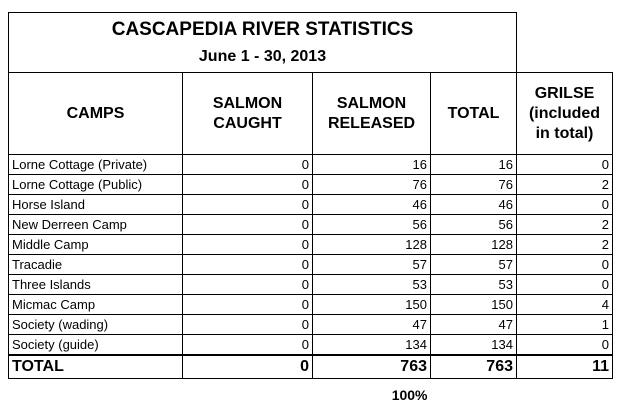  What do you see at coordinates (95, 164) in the screenshot?
I see `camp-name: Lorne Cottage (Private)` at bounding box center [95, 164].